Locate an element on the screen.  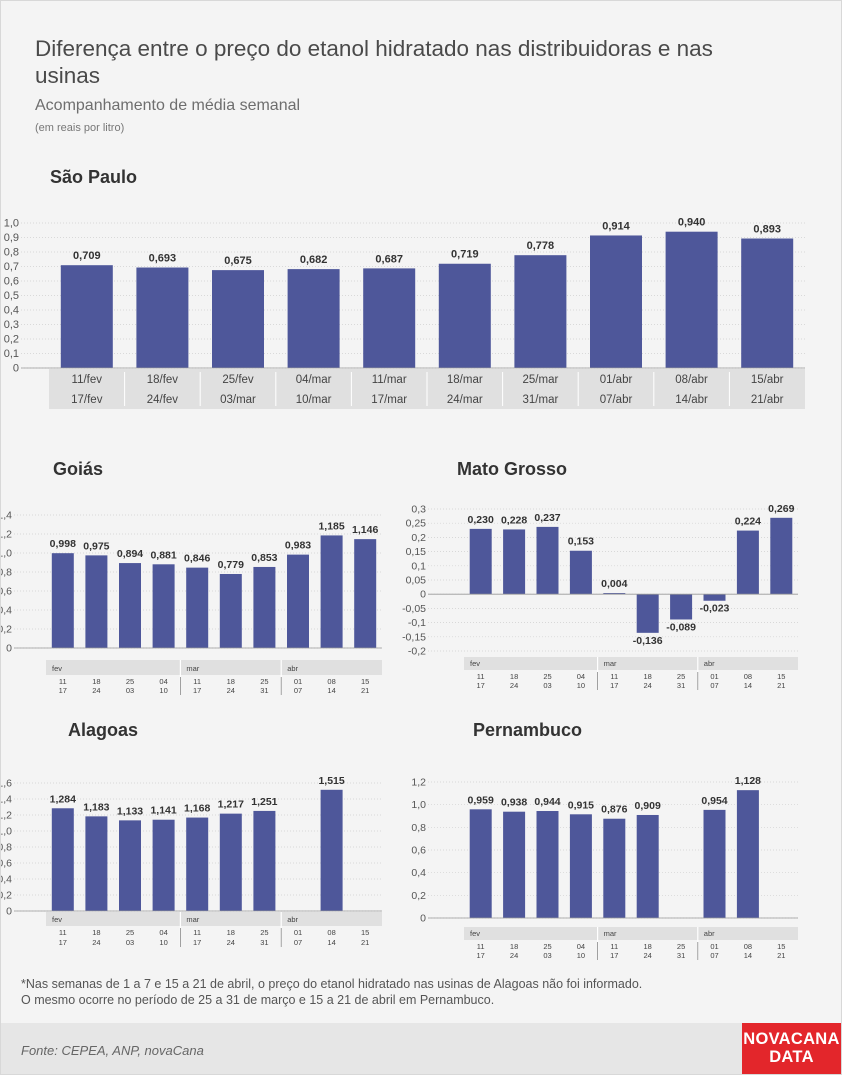
y-tick-label: 0,15 is located at coordinates (416, 552).